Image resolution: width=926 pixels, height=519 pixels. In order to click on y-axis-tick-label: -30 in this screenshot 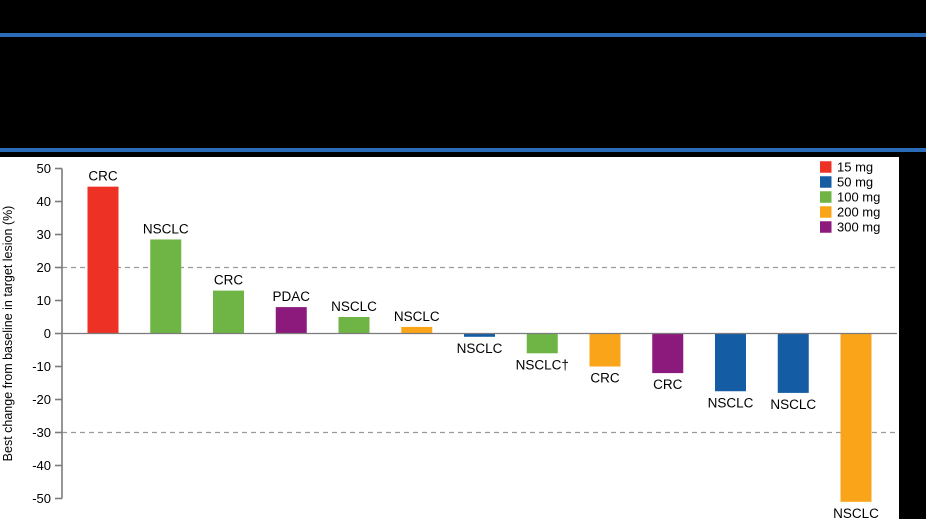, I will do `click(41, 432)`.